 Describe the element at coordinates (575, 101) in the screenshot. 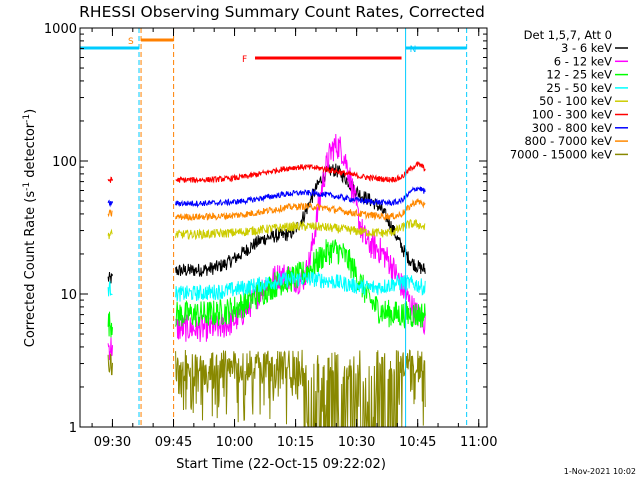

I see `legend-entry-5: 50 - 100 keV` at that location.